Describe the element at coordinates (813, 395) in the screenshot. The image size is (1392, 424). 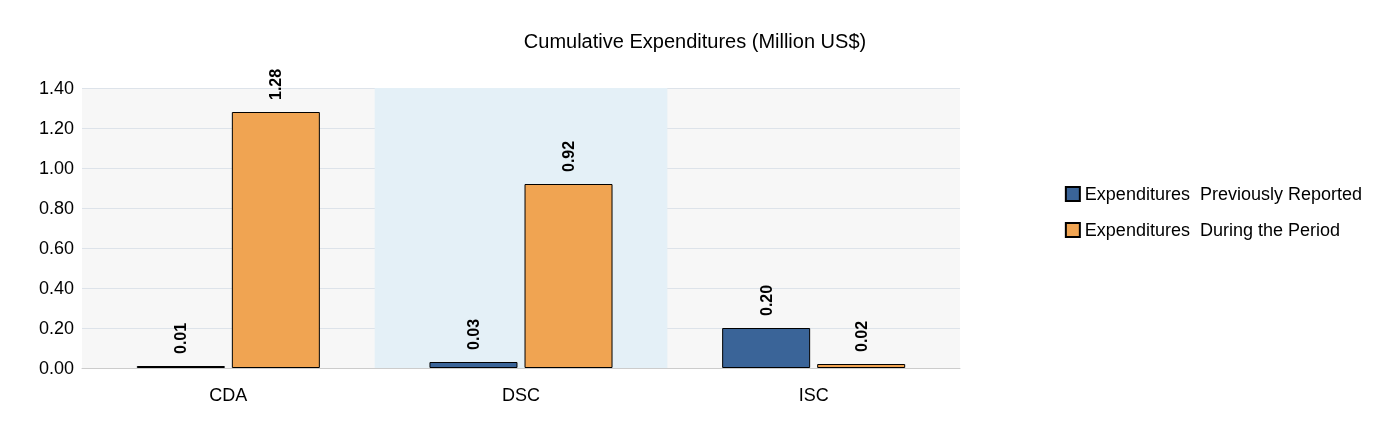
I see `x-tick-label: ISC` at that location.